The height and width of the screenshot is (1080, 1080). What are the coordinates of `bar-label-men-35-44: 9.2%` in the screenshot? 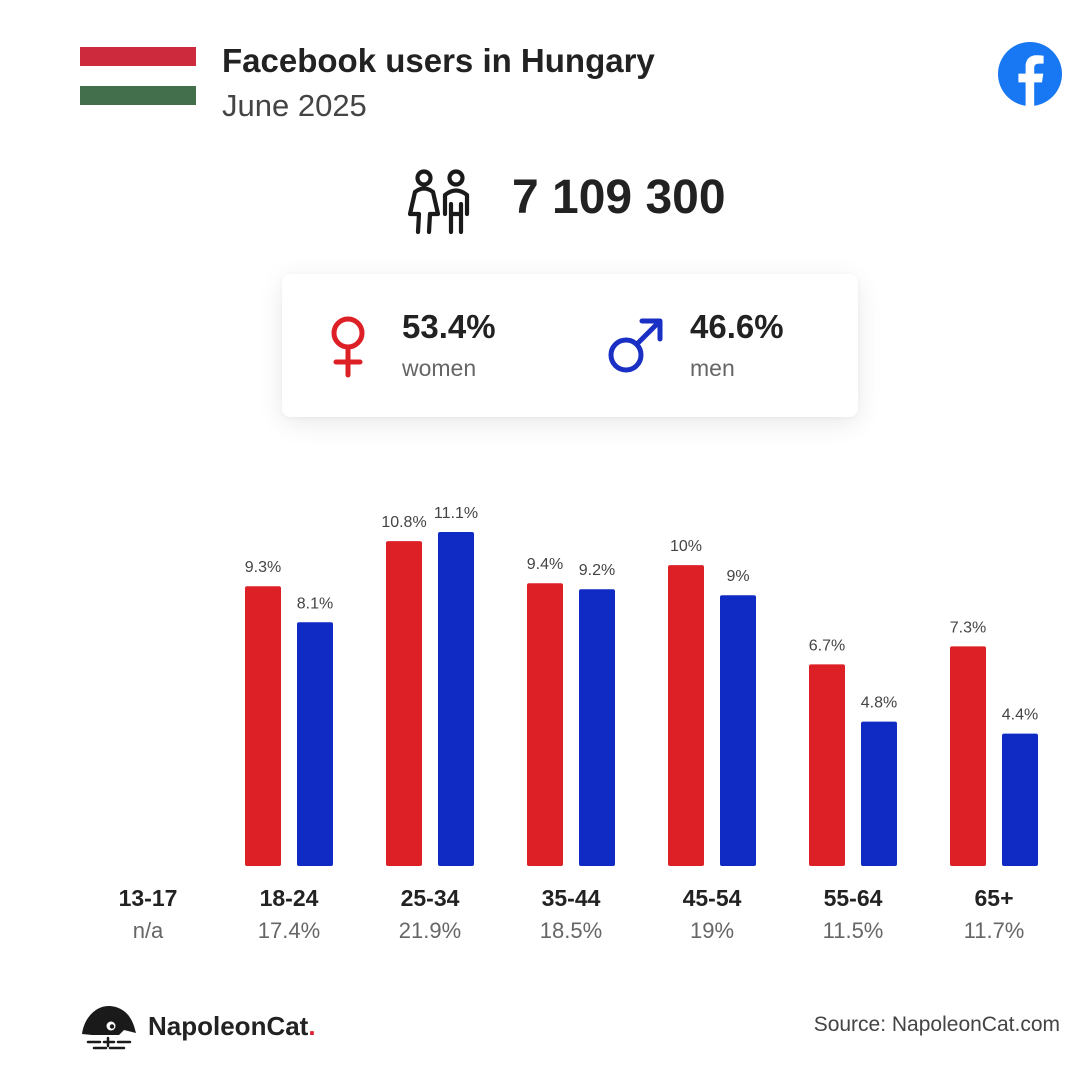 It's located at (597, 570).